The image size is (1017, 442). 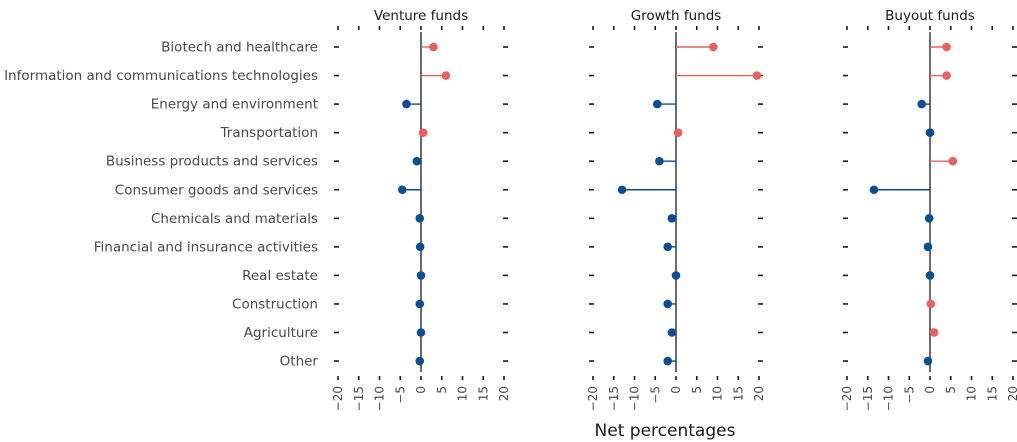 What do you see at coordinates (275, 304) in the screenshot?
I see `category-label: Construction` at bounding box center [275, 304].